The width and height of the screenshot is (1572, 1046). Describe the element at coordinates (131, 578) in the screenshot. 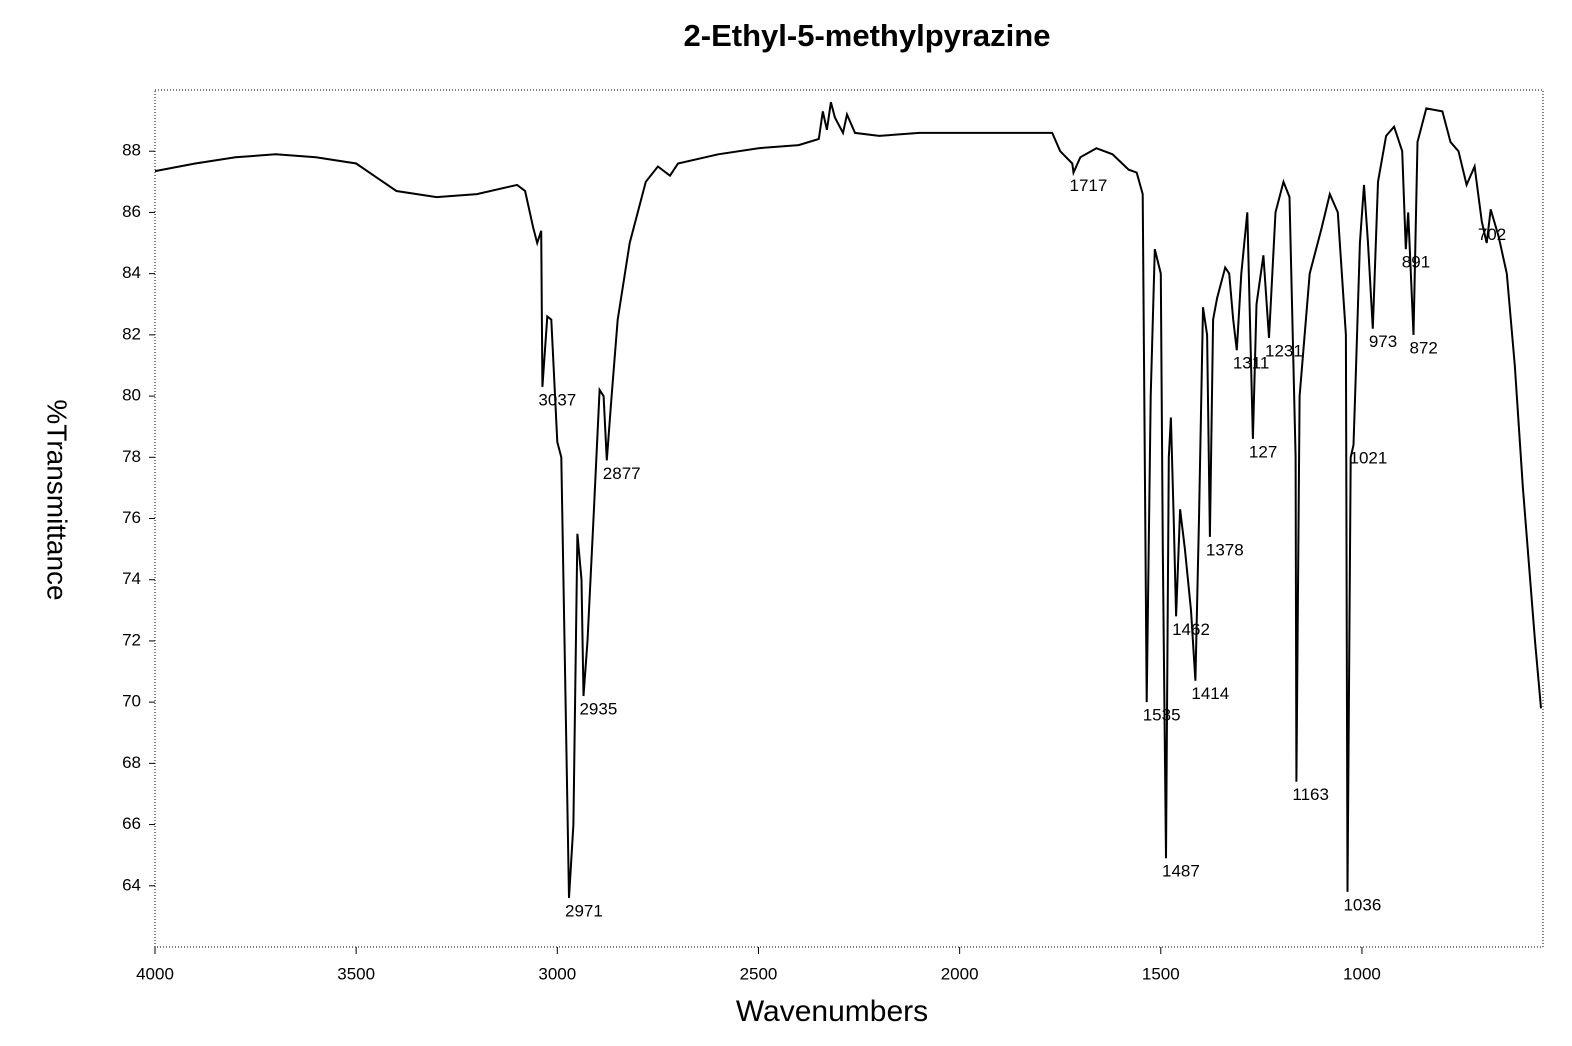

I see `y-tick-label: 74` at that location.